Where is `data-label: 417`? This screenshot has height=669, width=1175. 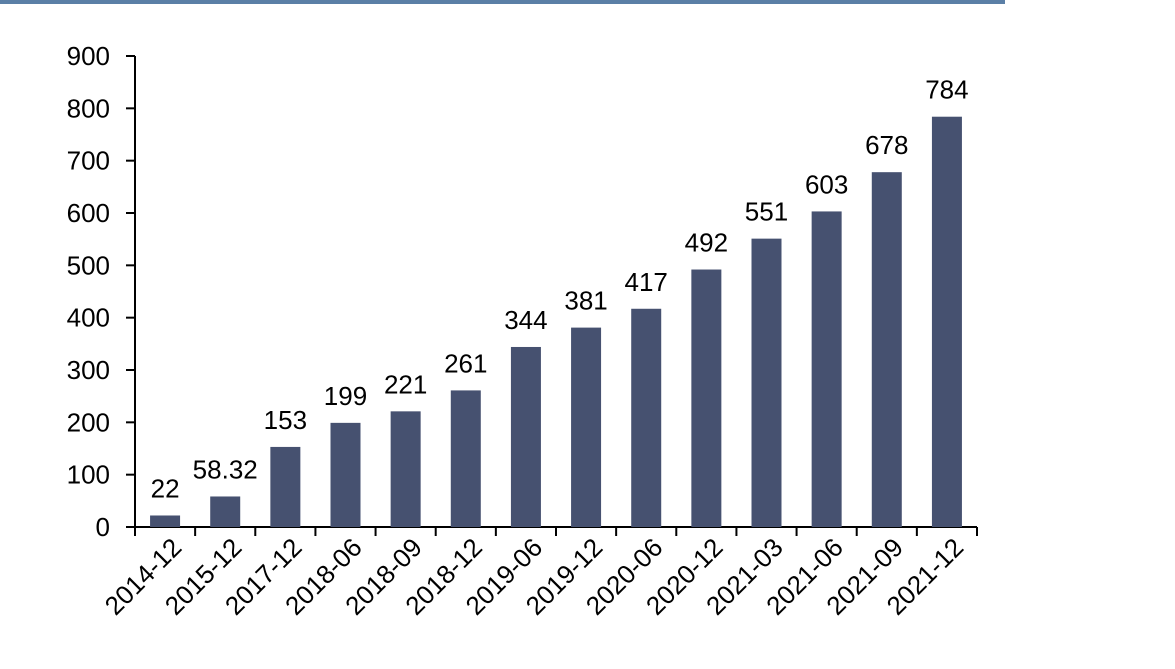
data-label: 417 is located at coordinates (646, 282).